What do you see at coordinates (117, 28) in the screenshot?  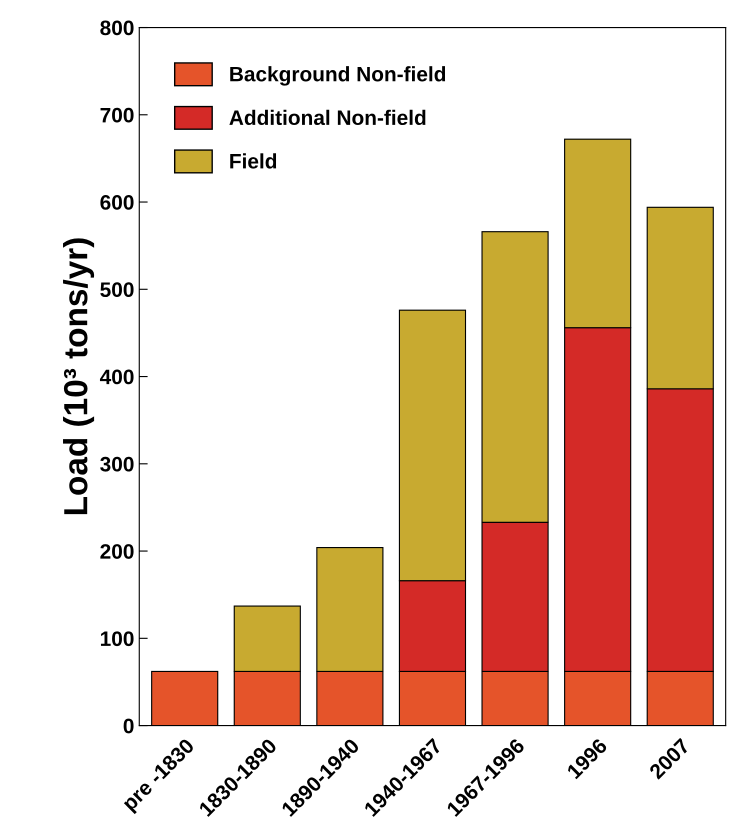 I see `y-tick-label: 800` at bounding box center [117, 28].